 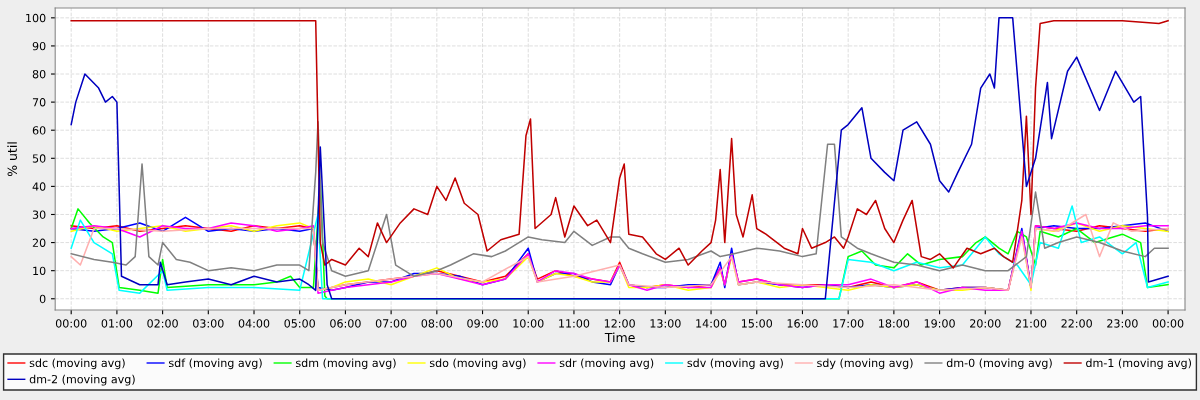 I want to click on y-tick-label: 50, so click(x=39, y=158).